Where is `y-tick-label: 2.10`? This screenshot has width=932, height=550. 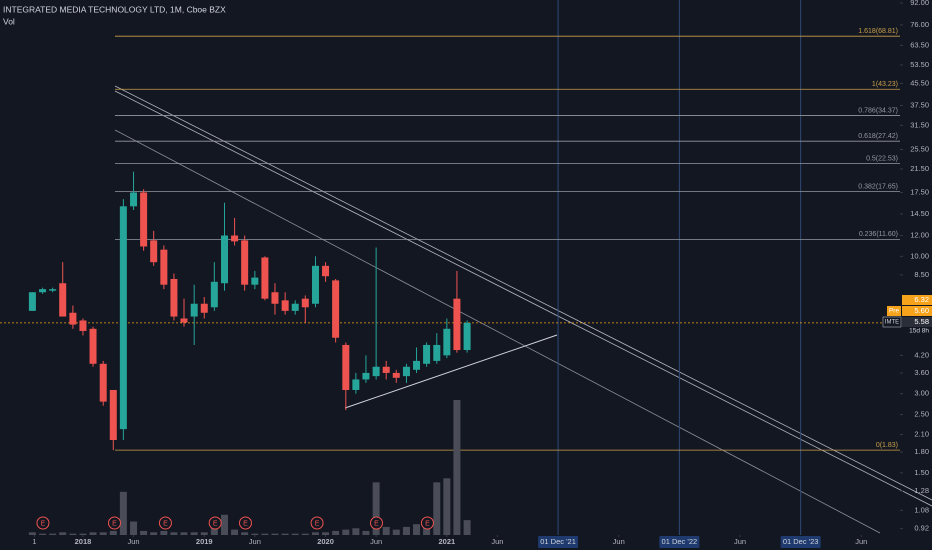 y-tick-label: 2.10 is located at coordinates (921, 433).